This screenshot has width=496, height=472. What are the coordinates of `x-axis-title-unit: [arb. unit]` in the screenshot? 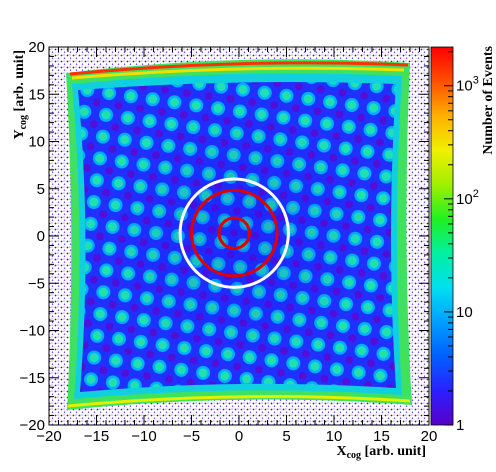 It's located at (393, 451).